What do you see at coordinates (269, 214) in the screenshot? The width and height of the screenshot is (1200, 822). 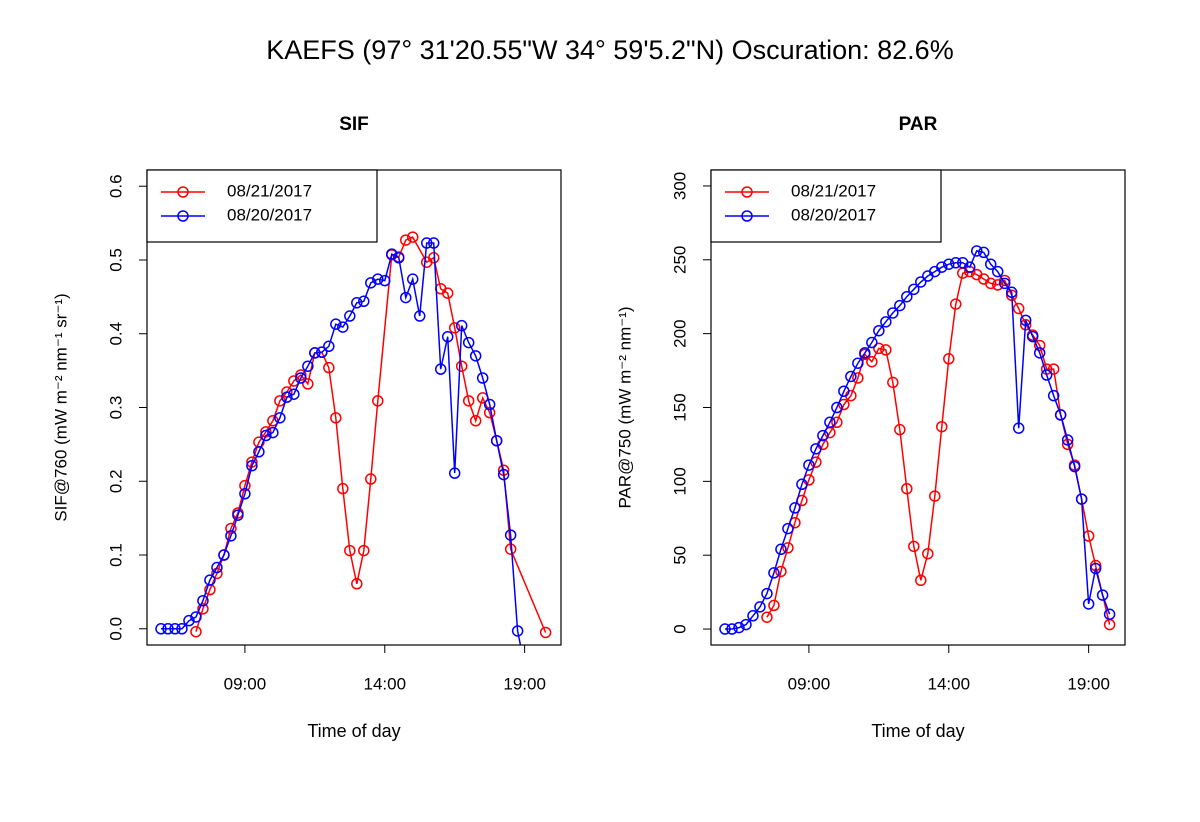 I see `legend-label: 08/20/2017` at bounding box center [269, 214].